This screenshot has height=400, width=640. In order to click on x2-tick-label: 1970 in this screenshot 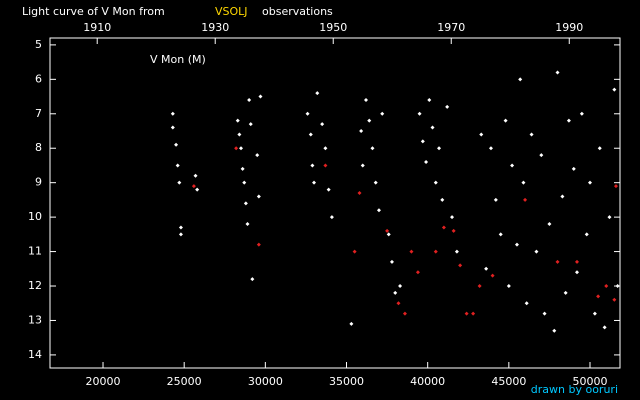, I will do `click(451, 27)`.